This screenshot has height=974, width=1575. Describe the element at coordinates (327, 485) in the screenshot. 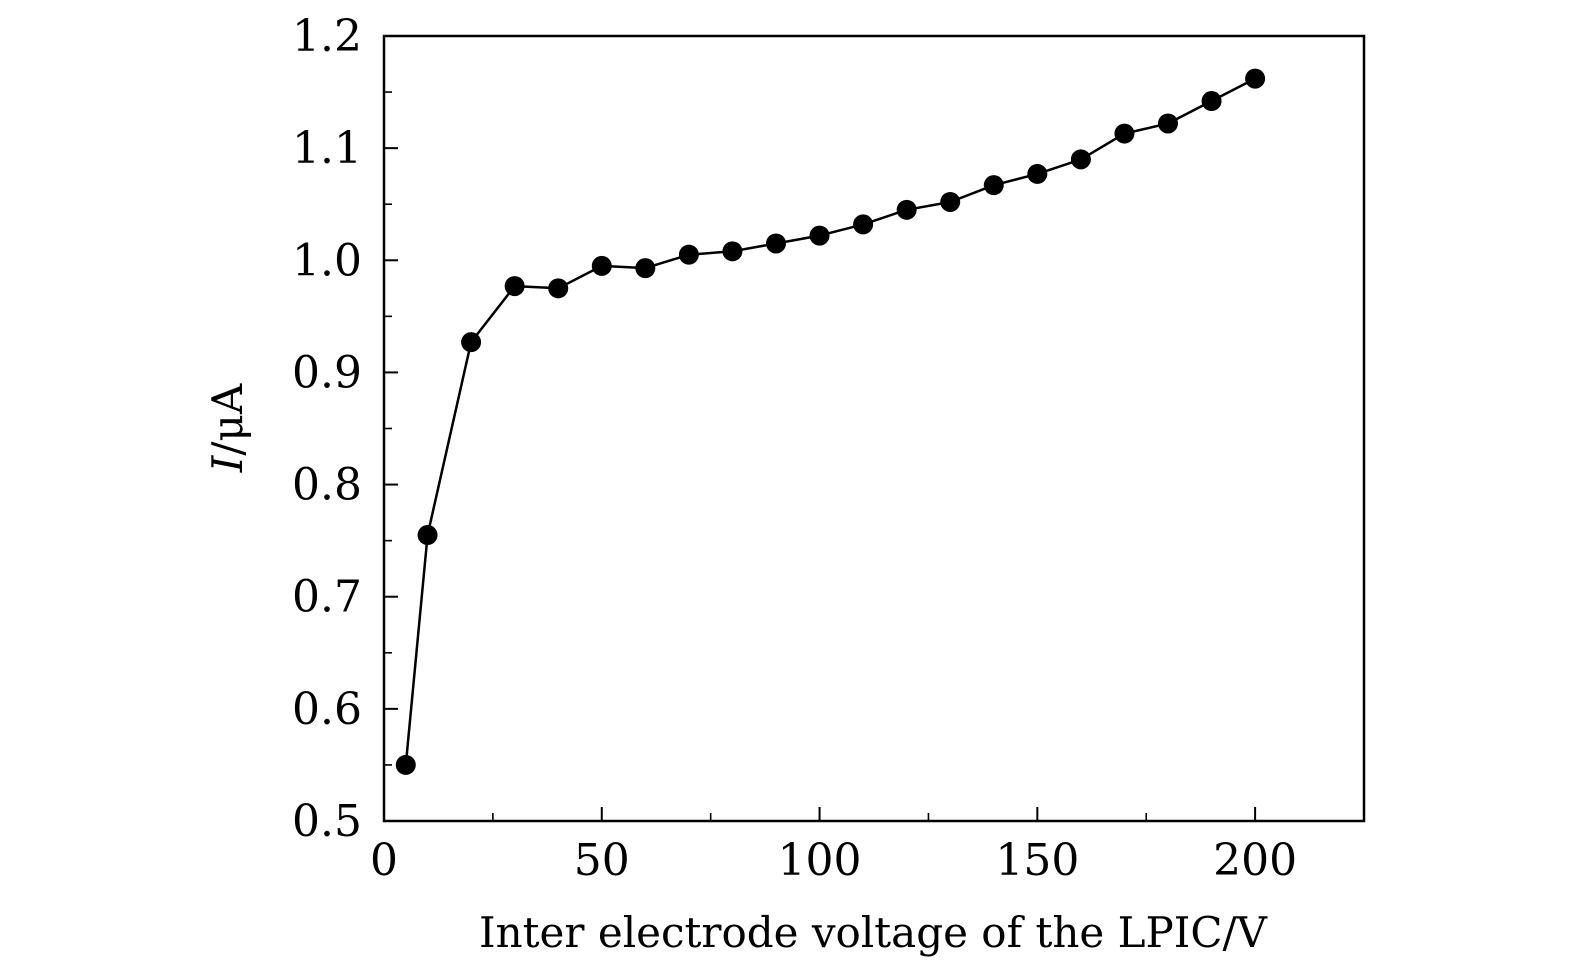

I see `y-tick-label: 0.8` at that location.